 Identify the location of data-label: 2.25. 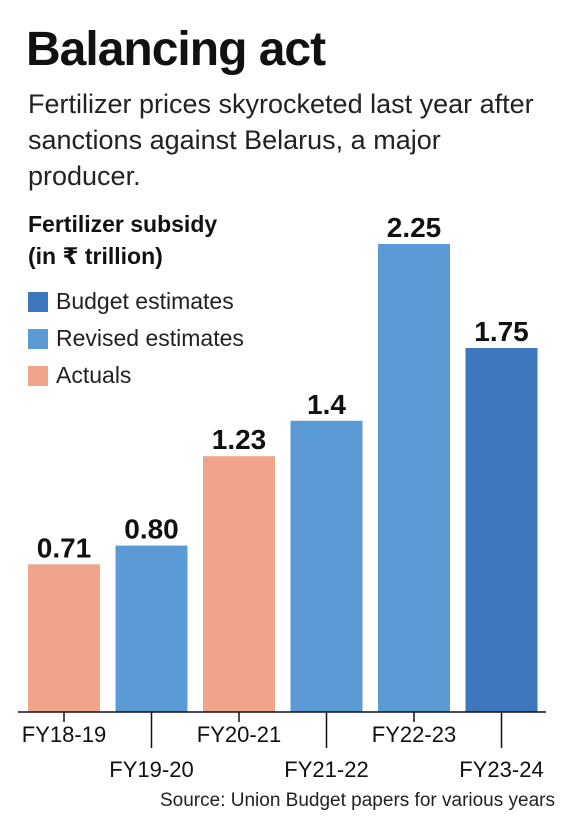
(414, 227).